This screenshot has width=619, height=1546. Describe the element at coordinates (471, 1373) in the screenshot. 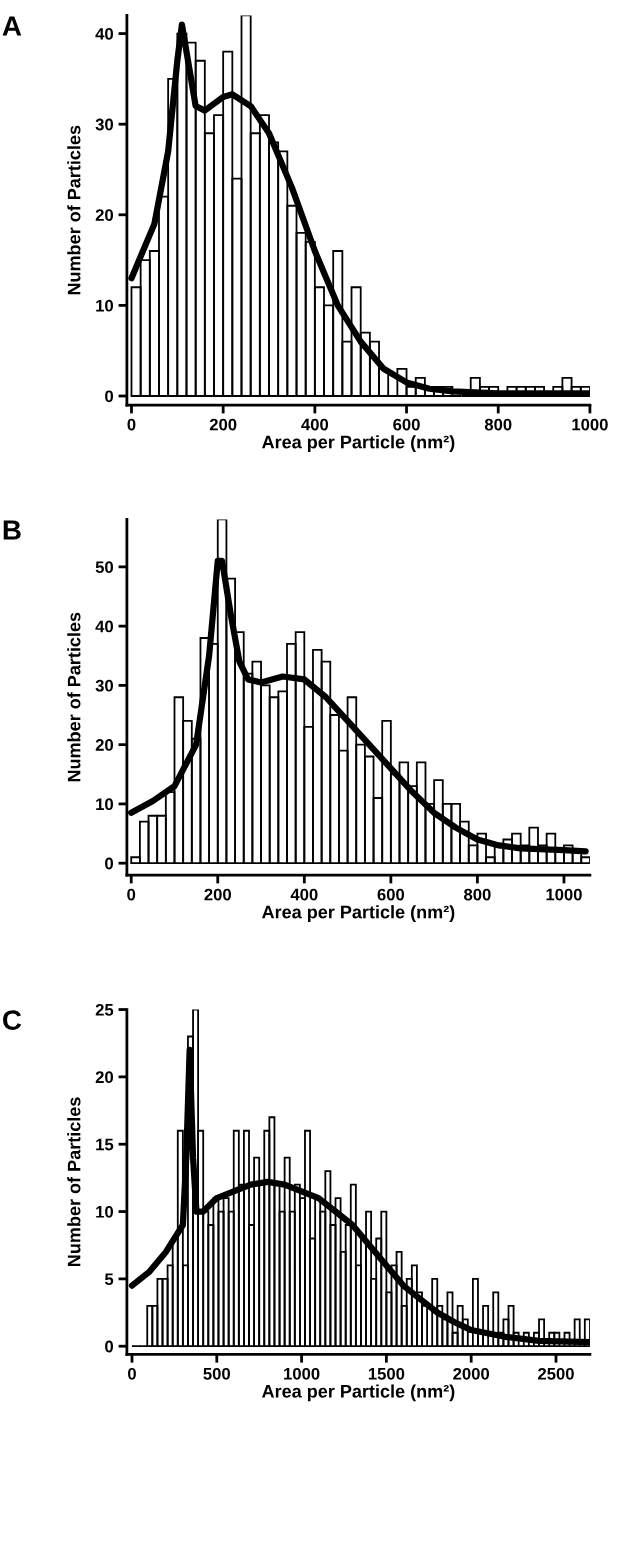

I see `x-tick-label: 2000` at that location.